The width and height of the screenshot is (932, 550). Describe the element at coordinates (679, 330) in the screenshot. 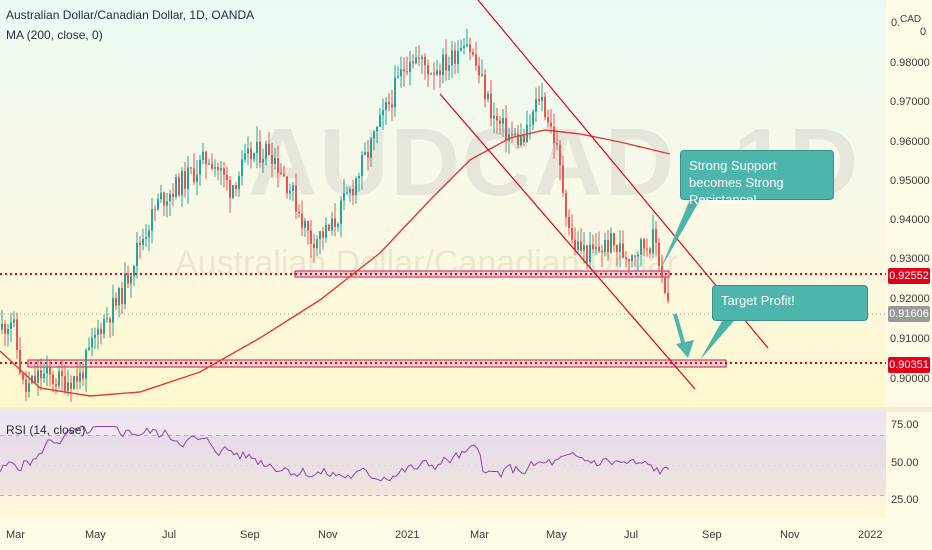

I see `target-arrow-shaft` at that location.